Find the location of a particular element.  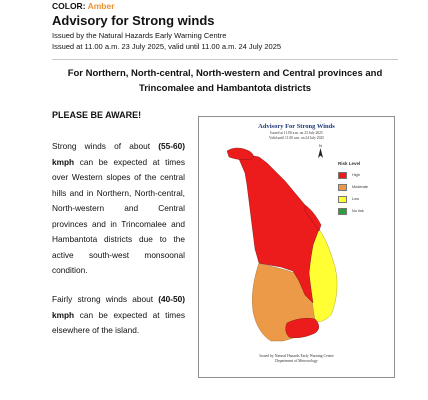

para1-text-a: Strong winds of about is located at coordinates (105, 146).